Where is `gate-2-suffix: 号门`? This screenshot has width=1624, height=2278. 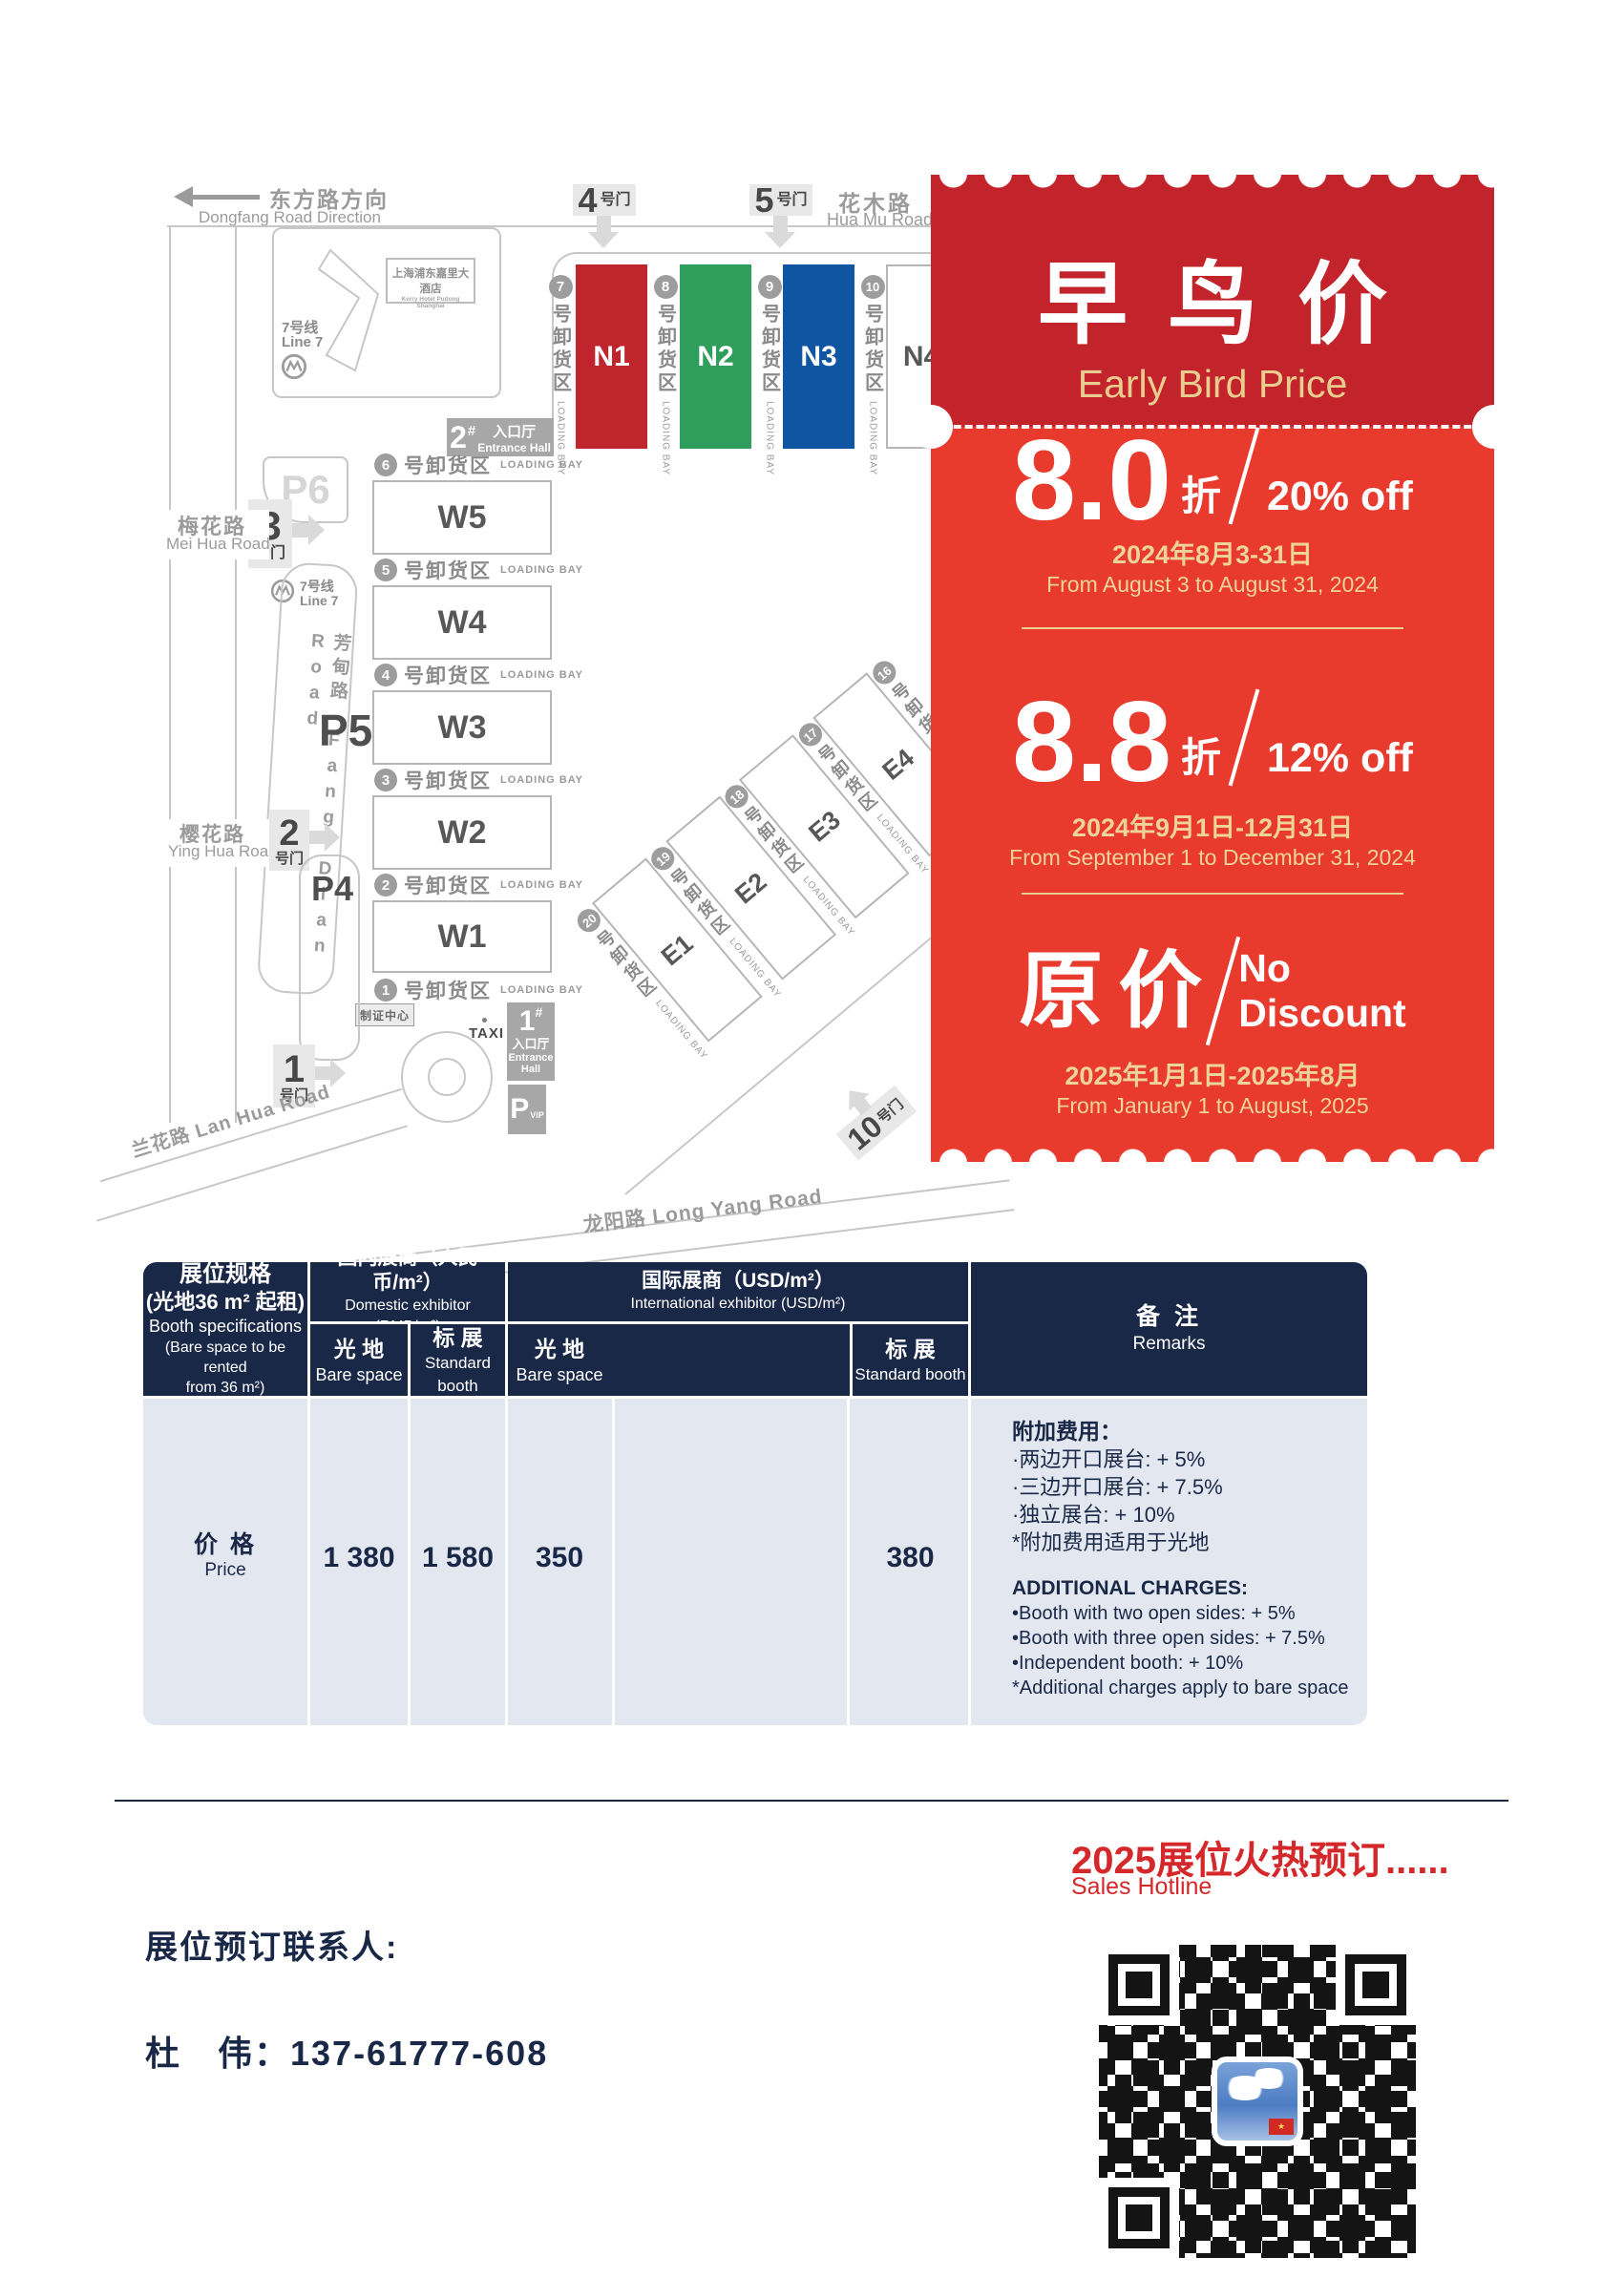
gate-2-suffix: 号门 is located at coordinates (289, 858).